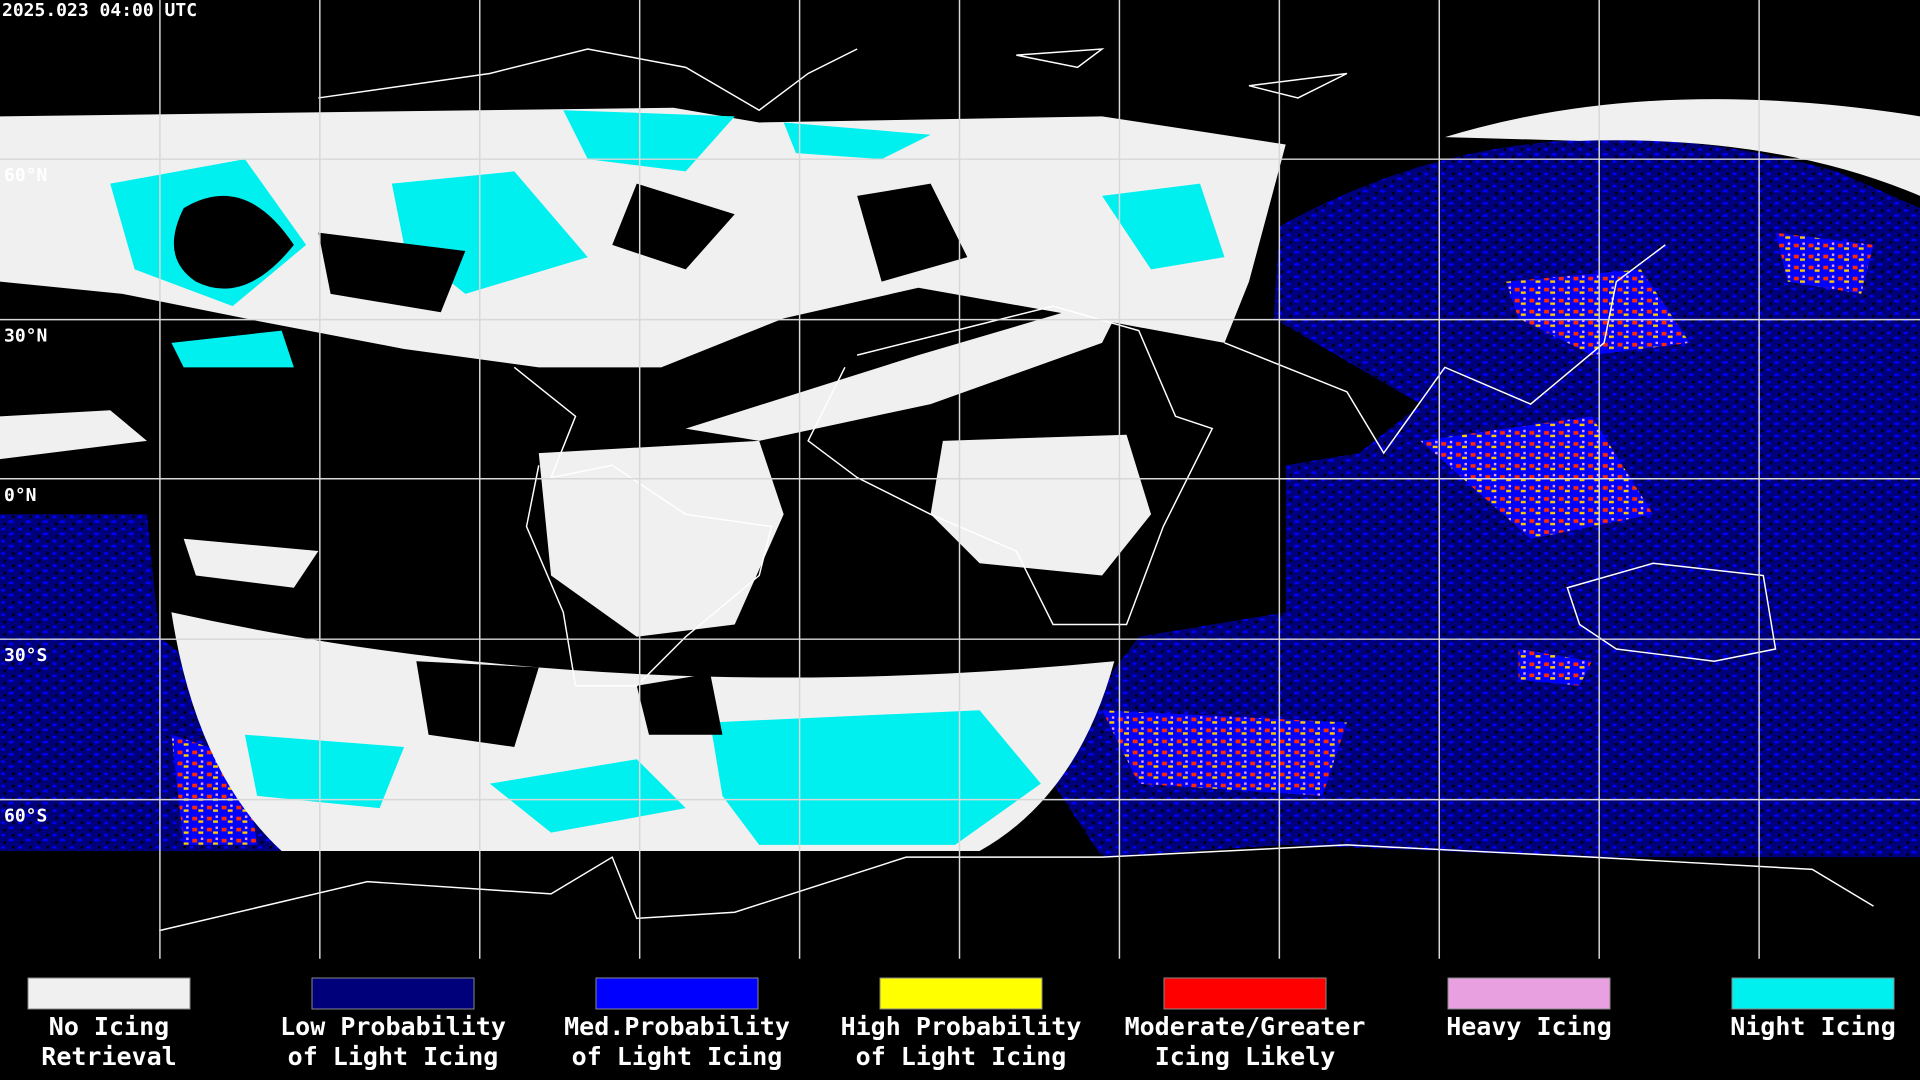  Describe the element at coordinates (20, 495) in the screenshot. I see `latitude-label: 0°N` at that location.